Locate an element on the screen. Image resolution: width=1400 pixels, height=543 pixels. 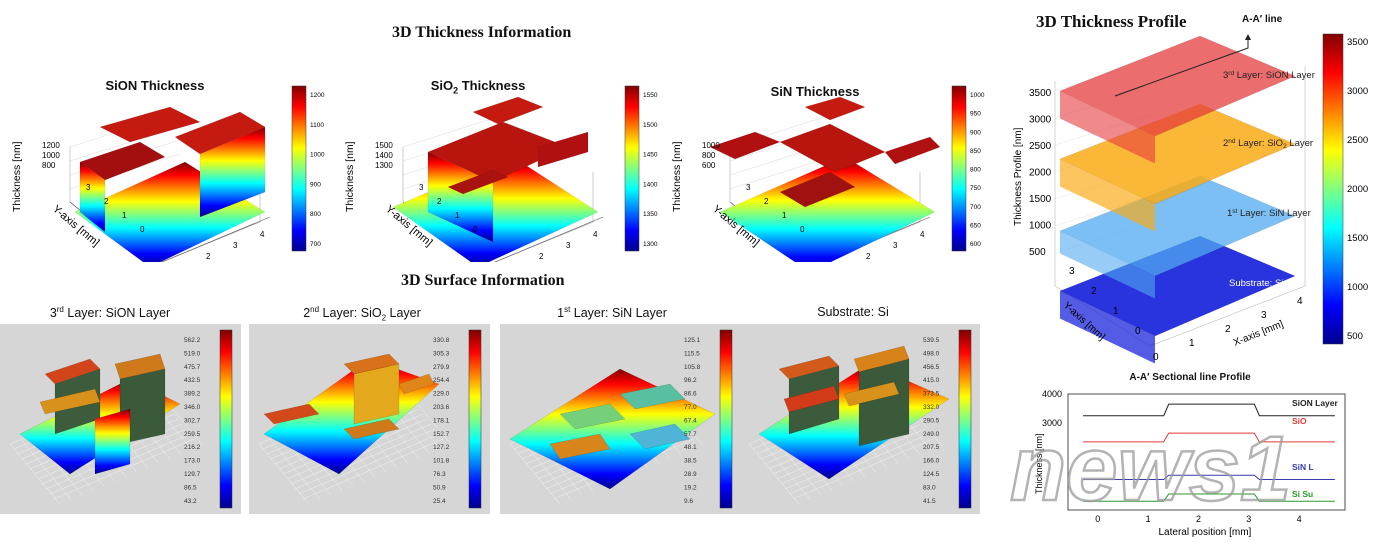
colorbar-tick-label: 3500 is located at coordinates (1357, 42).